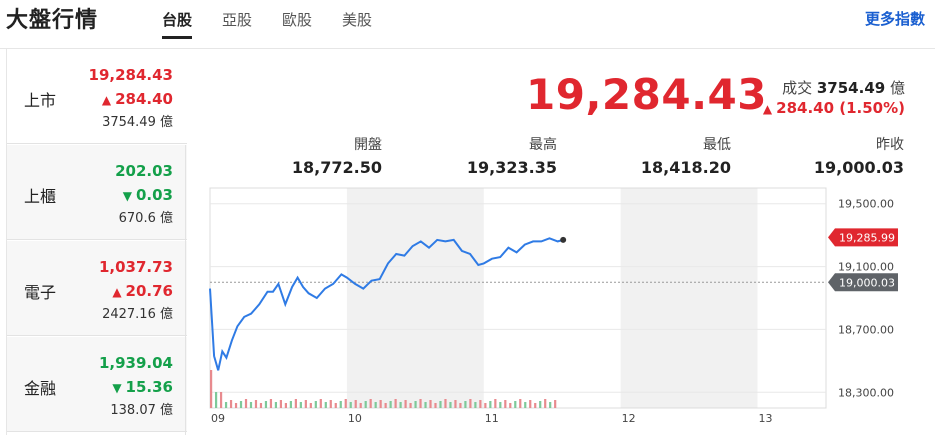  Describe the element at coordinates (766, 418) in the screenshot. I see `x-tick-label: 13` at that location.